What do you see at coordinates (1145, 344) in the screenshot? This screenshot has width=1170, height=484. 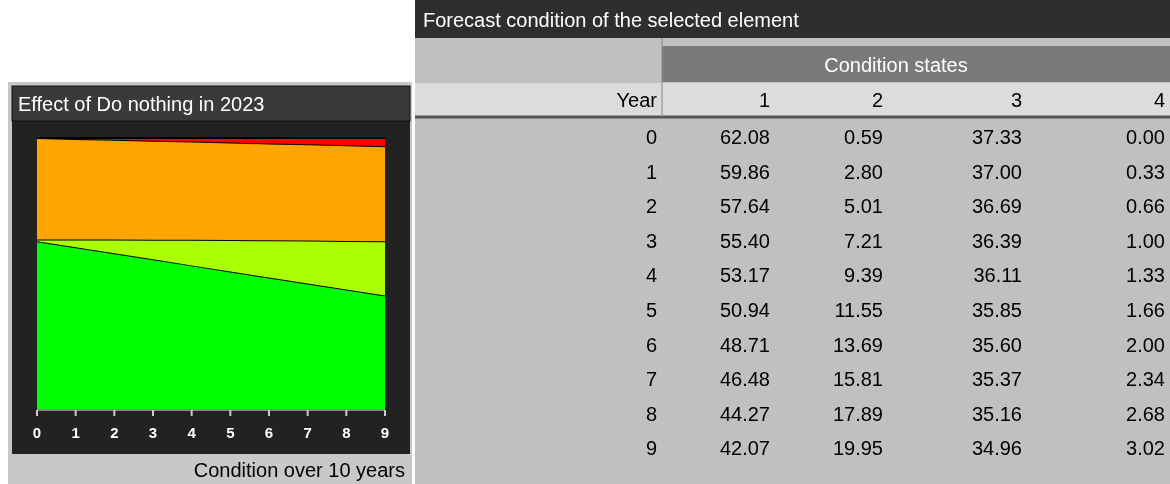 I see `data-label: 2.00` at bounding box center [1145, 344].